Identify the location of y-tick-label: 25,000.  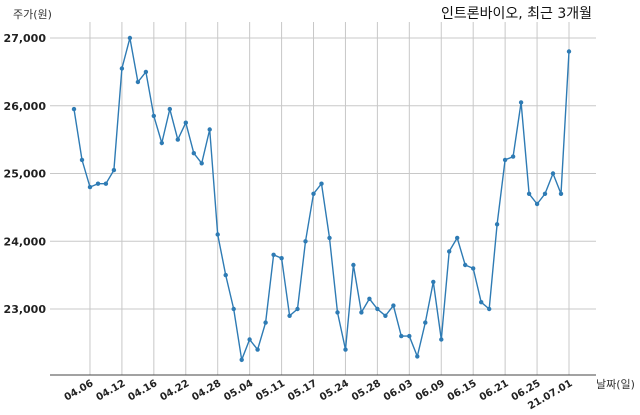
(25, 174).